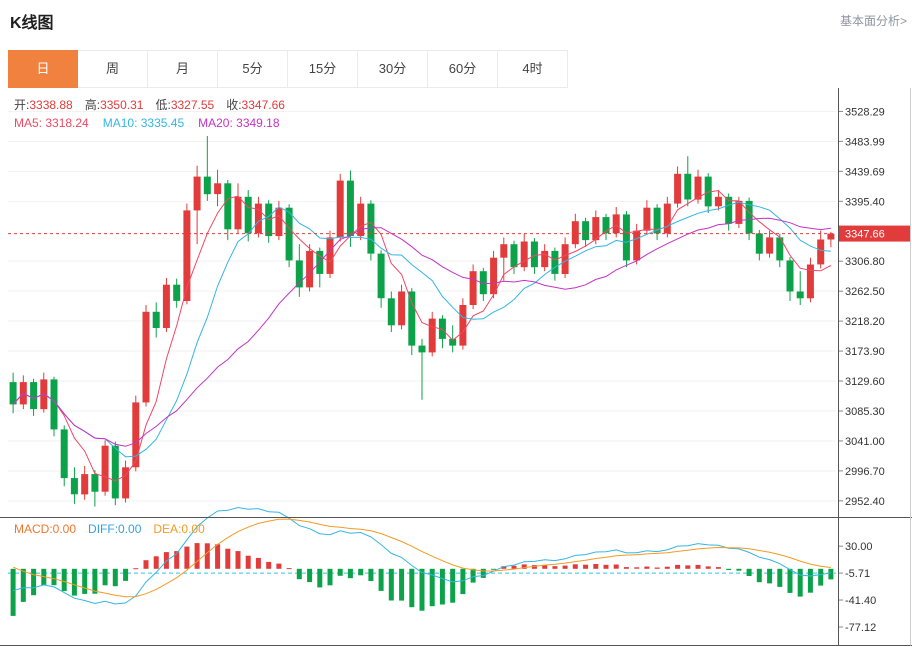 This screenshot has width=912, height=647. What do you see at coordinates (421, 558) in the screenshot?
I see `dea-line` at bounding box center [421, 558].